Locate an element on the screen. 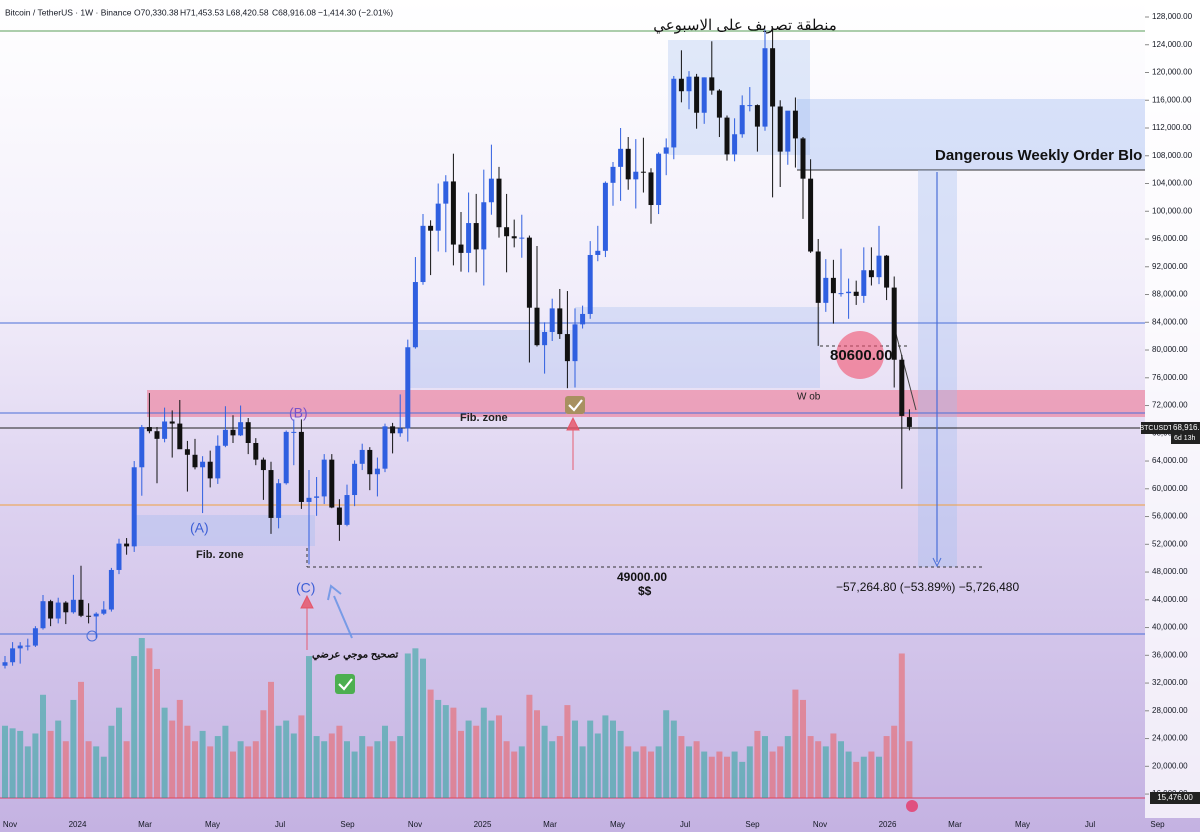 The height and width of the screenshot is (832, 1200). x-tick-label: Jul is located at coordinates (280, 824).